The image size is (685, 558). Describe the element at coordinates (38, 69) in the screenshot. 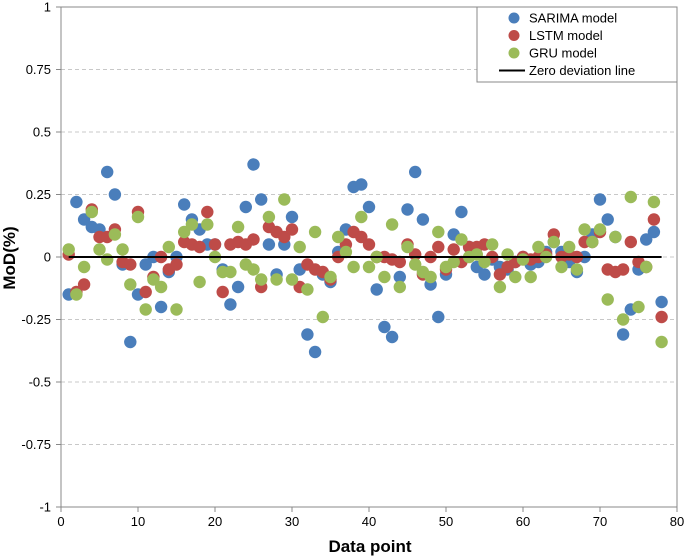

I see `y-tick-label: 0.75` at that location.